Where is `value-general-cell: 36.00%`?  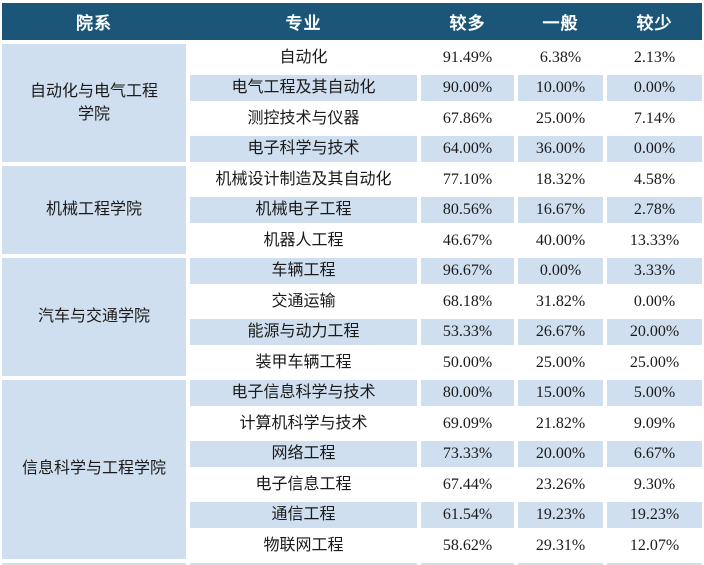 value-general-cell: 36.00% is located at coordinates (560, 148).